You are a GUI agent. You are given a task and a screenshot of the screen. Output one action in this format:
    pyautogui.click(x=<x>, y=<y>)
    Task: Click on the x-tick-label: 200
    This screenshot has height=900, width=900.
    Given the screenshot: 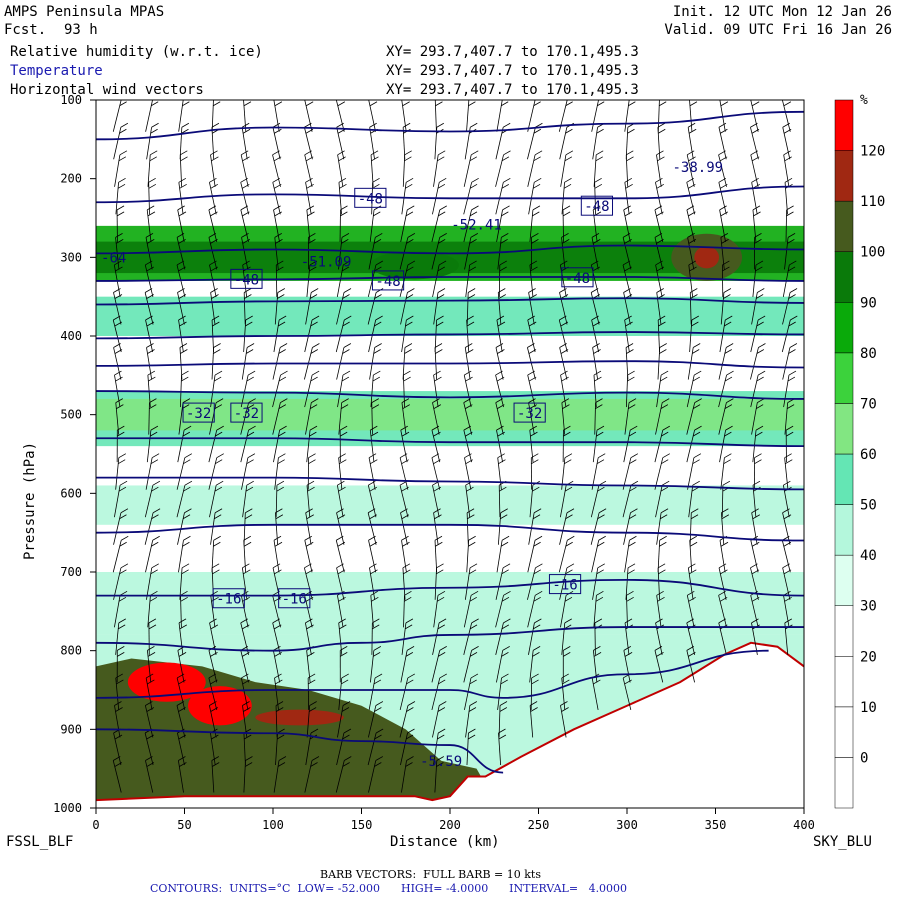 What is the action you would take?
    pyautogui.click(x=450, y=825)
    